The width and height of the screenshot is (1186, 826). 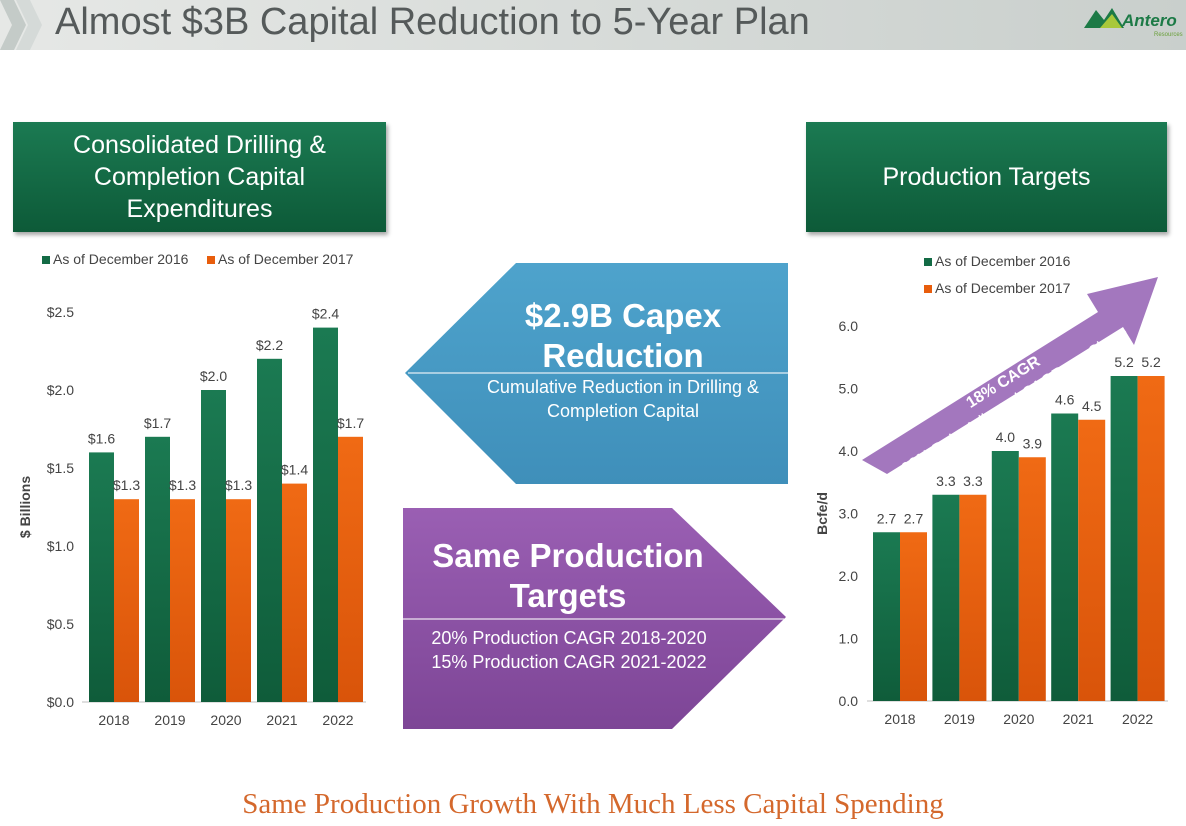 What do you see at coordinates (569, 662) in the screenshot?
I see `production-cagr-line-2: 15% Production CAGR 2021-2022` at bounding box center [569, 662].